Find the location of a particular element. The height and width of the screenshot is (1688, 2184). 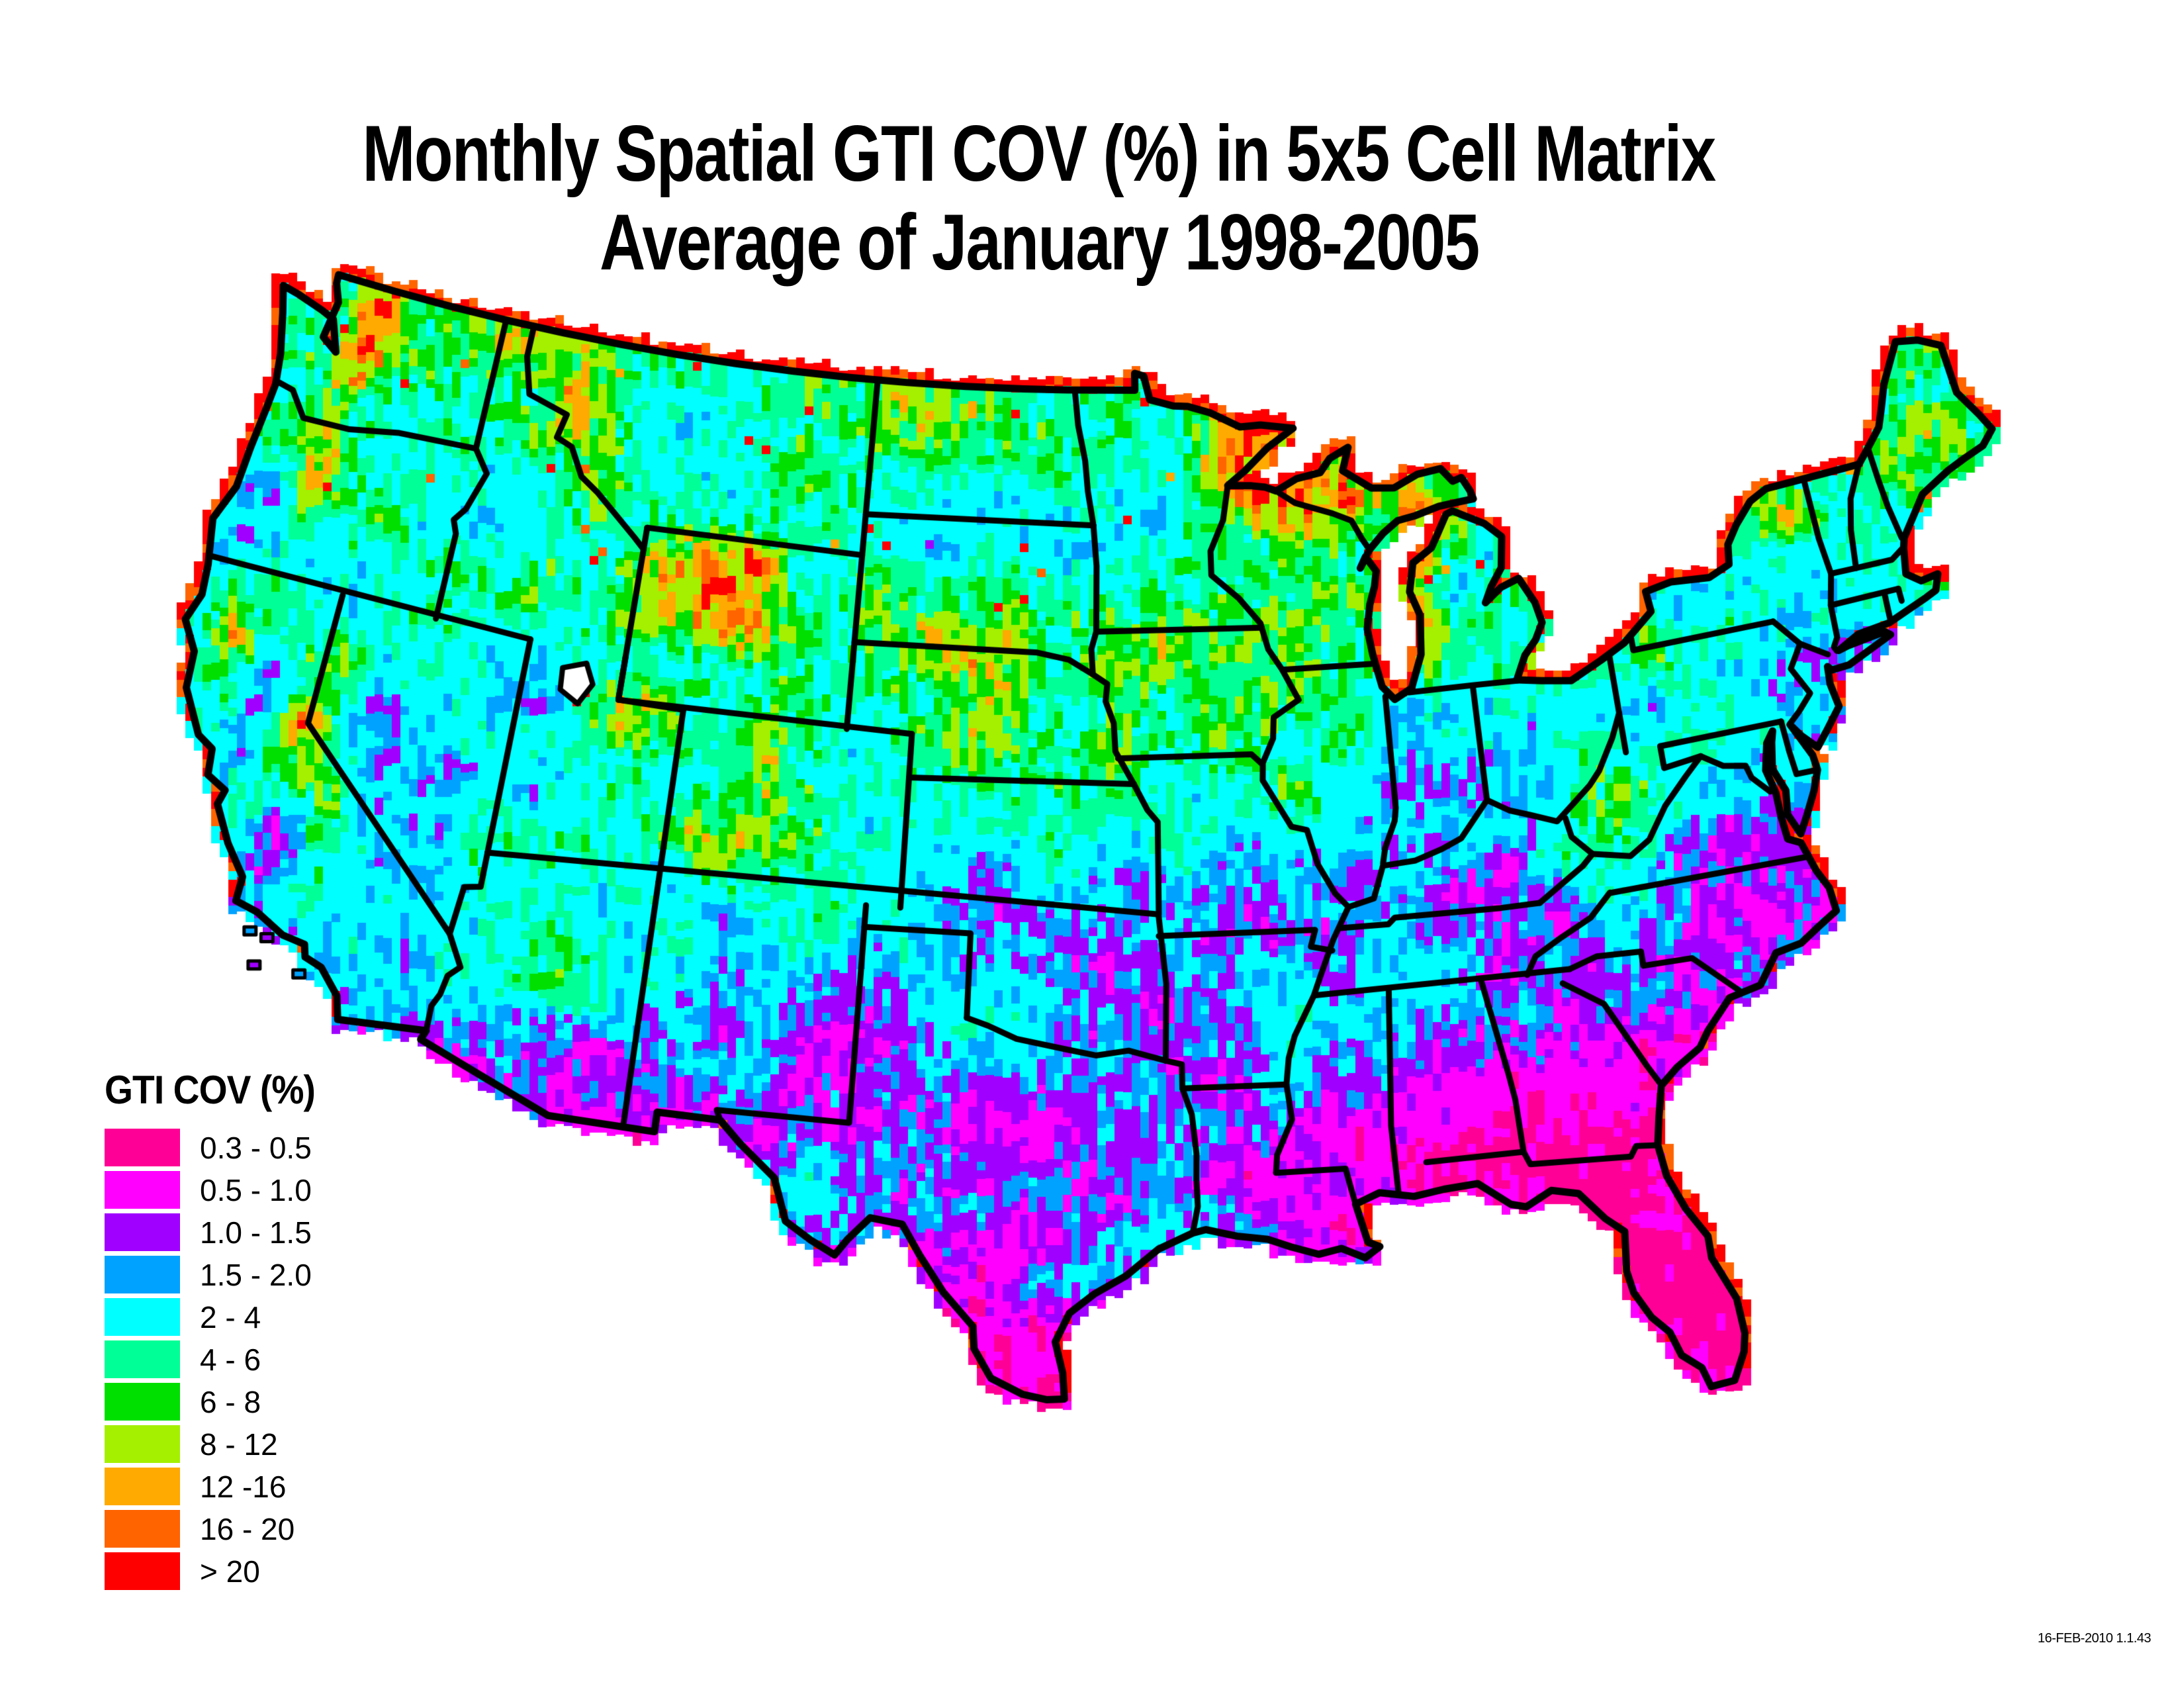

legend-item: 4 - 6 is located at coordinates (219, 1359).